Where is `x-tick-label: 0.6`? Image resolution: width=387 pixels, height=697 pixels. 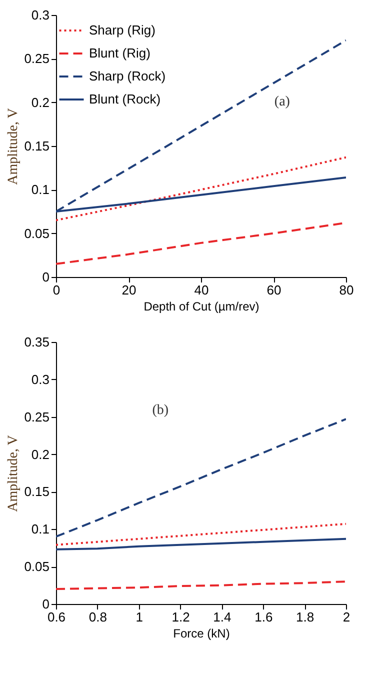 x-tick-label: 0.6 is located at coordinates (56, 617).